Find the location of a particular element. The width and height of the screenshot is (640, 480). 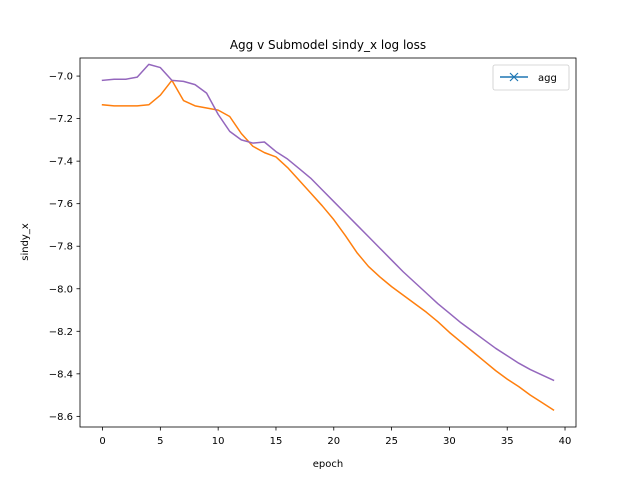

legend-box is located at coordinates (531, 77).